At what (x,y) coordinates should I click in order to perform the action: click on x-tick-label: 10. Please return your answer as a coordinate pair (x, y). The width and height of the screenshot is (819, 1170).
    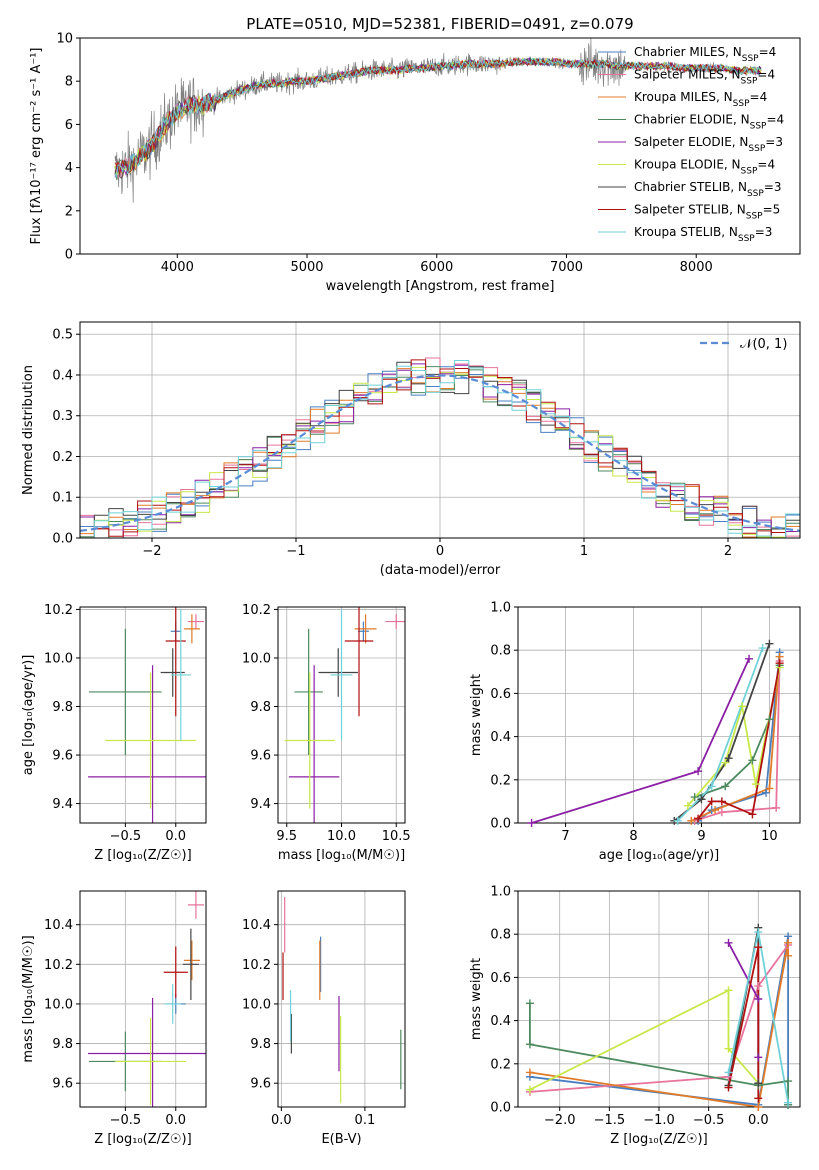
    Looking at the image, I should click on (769, 836).